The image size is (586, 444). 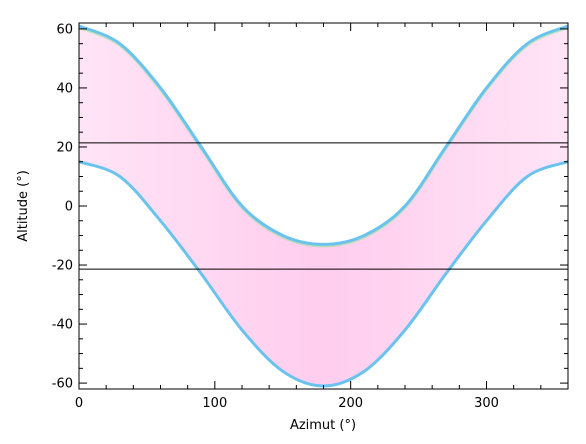 I want to click on x-axis-title: Azimut (°), so click(x=323, y=425).